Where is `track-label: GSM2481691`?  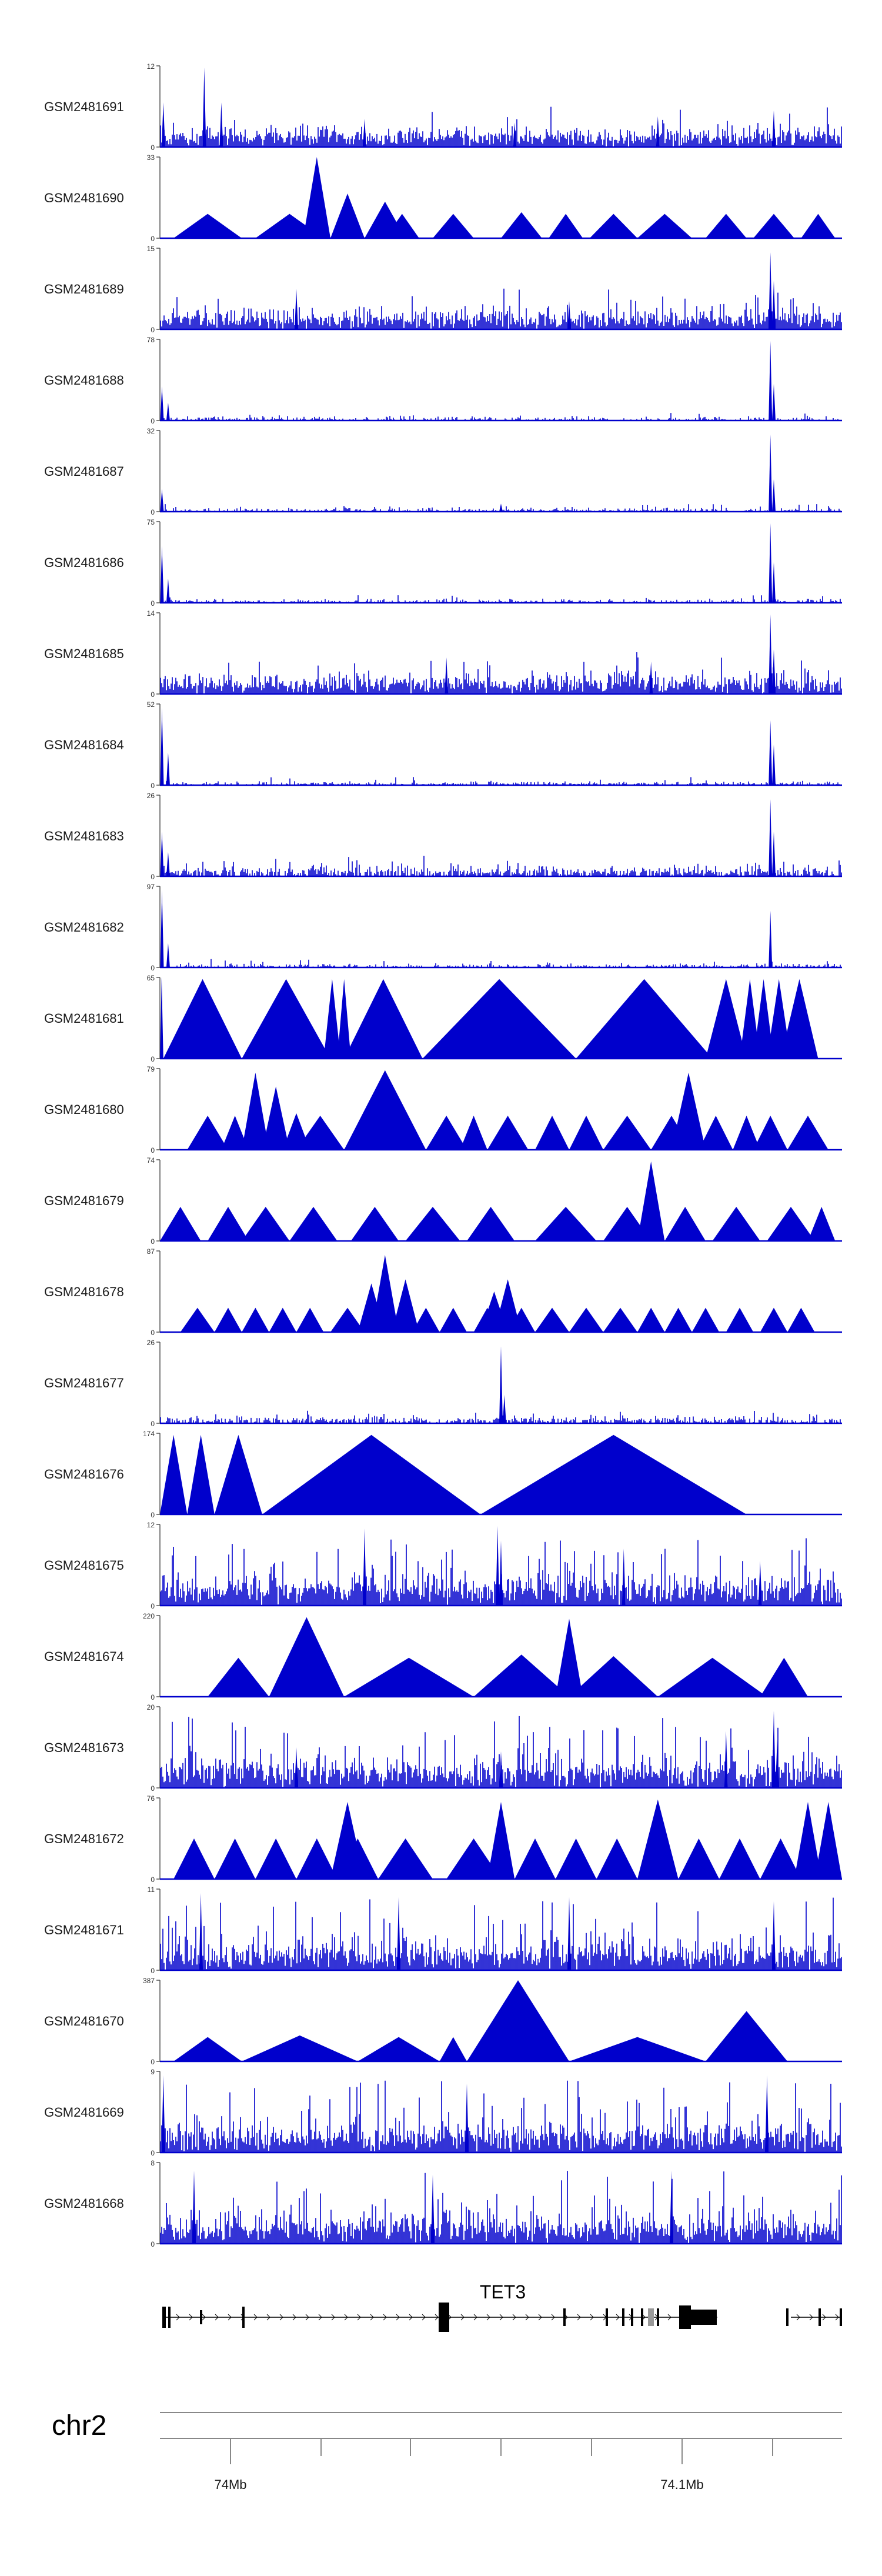 track-label: GSM2481691 is located at coordinates (84, 106).